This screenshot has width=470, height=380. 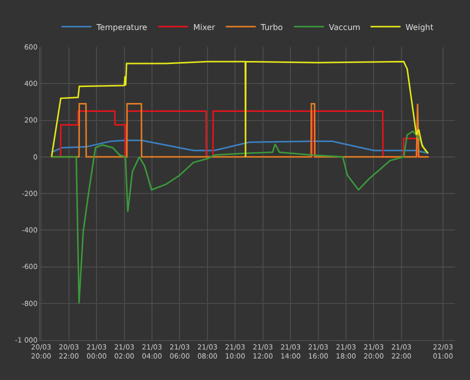 I want to click on legend-label: Mixer, so click(x=204, y=27).